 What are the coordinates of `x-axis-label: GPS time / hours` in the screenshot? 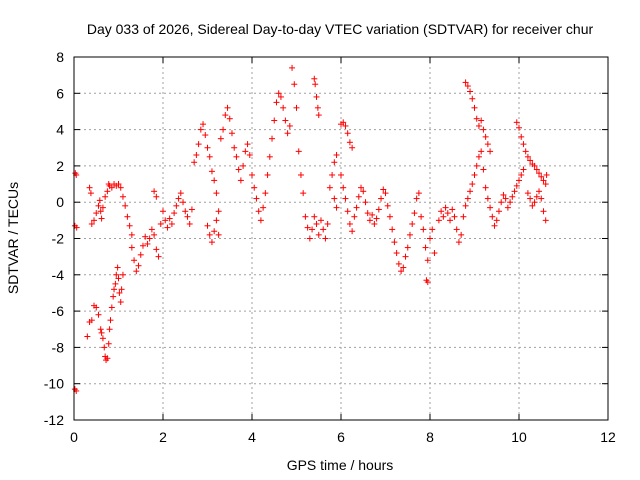 It's located at (340, 465).